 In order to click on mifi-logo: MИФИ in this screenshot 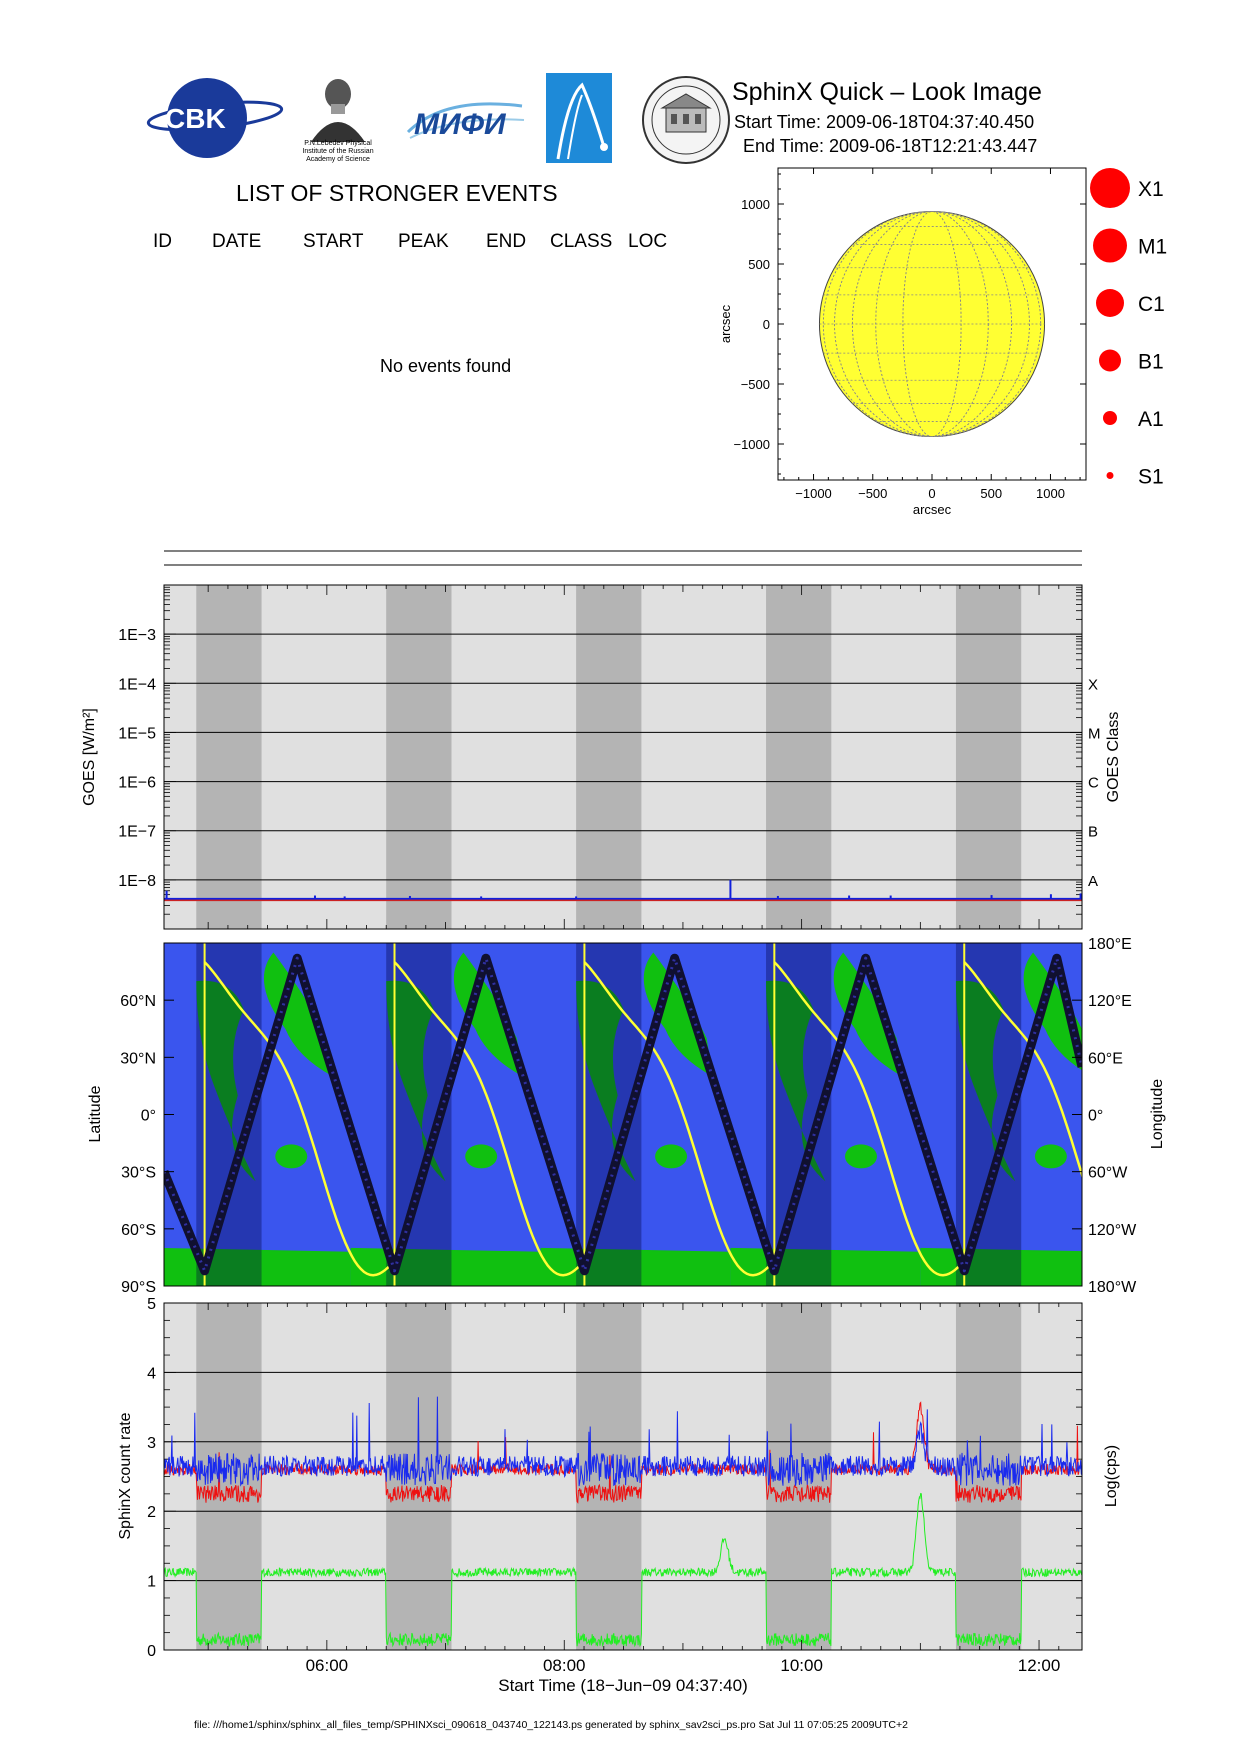, I will do `click(465, 121)`.